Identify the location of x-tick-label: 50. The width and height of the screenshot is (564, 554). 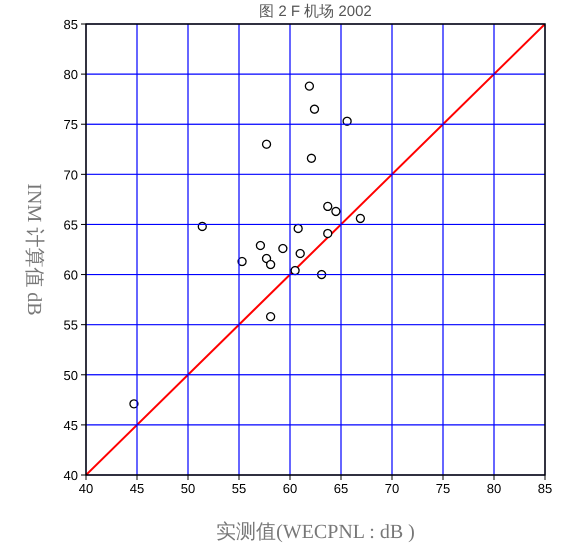
(188, 488).